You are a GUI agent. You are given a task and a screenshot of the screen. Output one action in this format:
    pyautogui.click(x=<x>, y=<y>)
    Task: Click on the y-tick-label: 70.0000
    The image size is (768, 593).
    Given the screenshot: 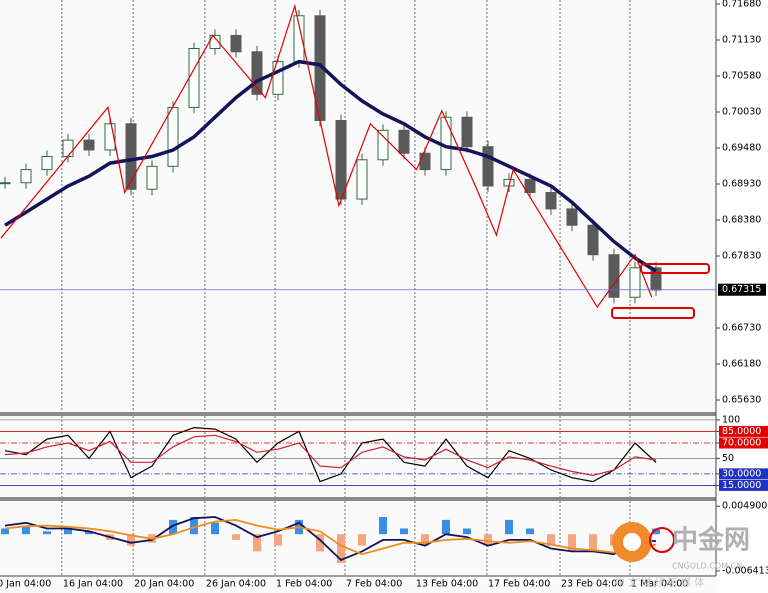 What is the action you would take?
    pyautogui.click(x=741, y=443)
    